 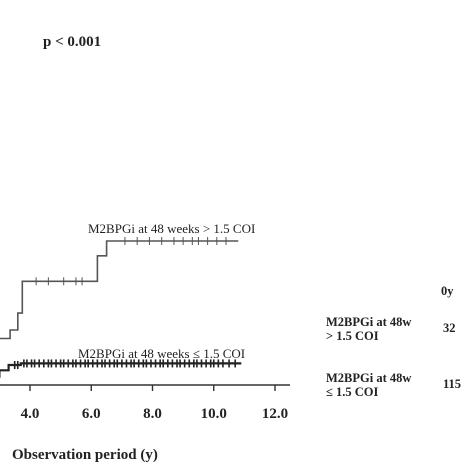 I want to click on x-tick-label: 10.0, so click(x=214, y=414).